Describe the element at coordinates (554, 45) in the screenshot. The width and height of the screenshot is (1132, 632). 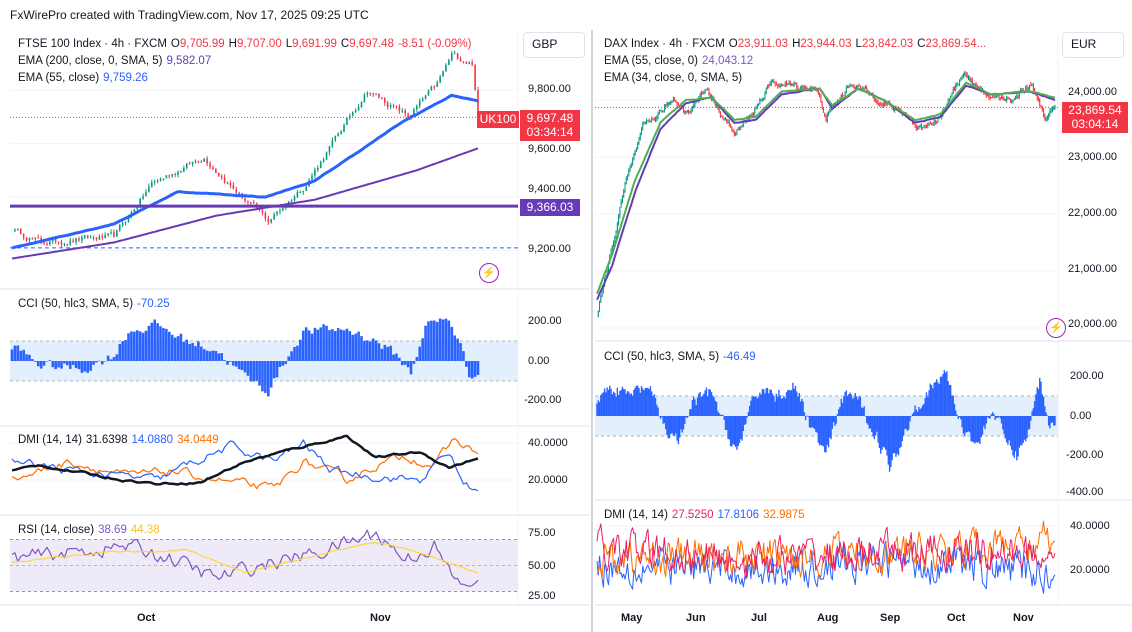
I see `left-currency-button: GBP` at that location.